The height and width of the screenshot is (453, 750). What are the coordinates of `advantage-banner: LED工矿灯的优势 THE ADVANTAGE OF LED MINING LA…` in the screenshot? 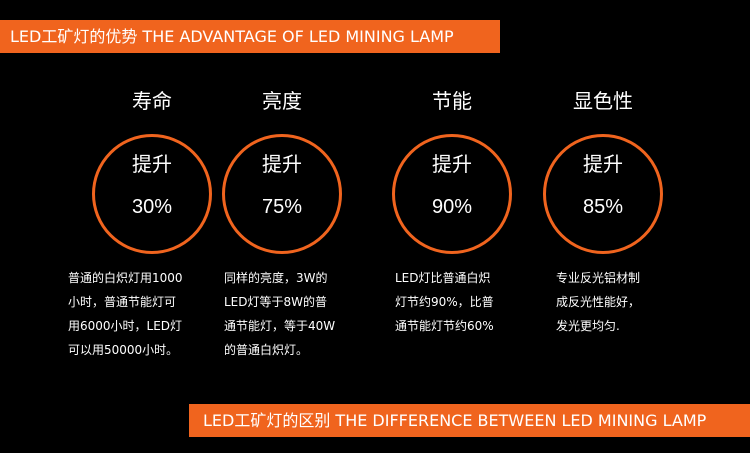 It's located at (250, 36).